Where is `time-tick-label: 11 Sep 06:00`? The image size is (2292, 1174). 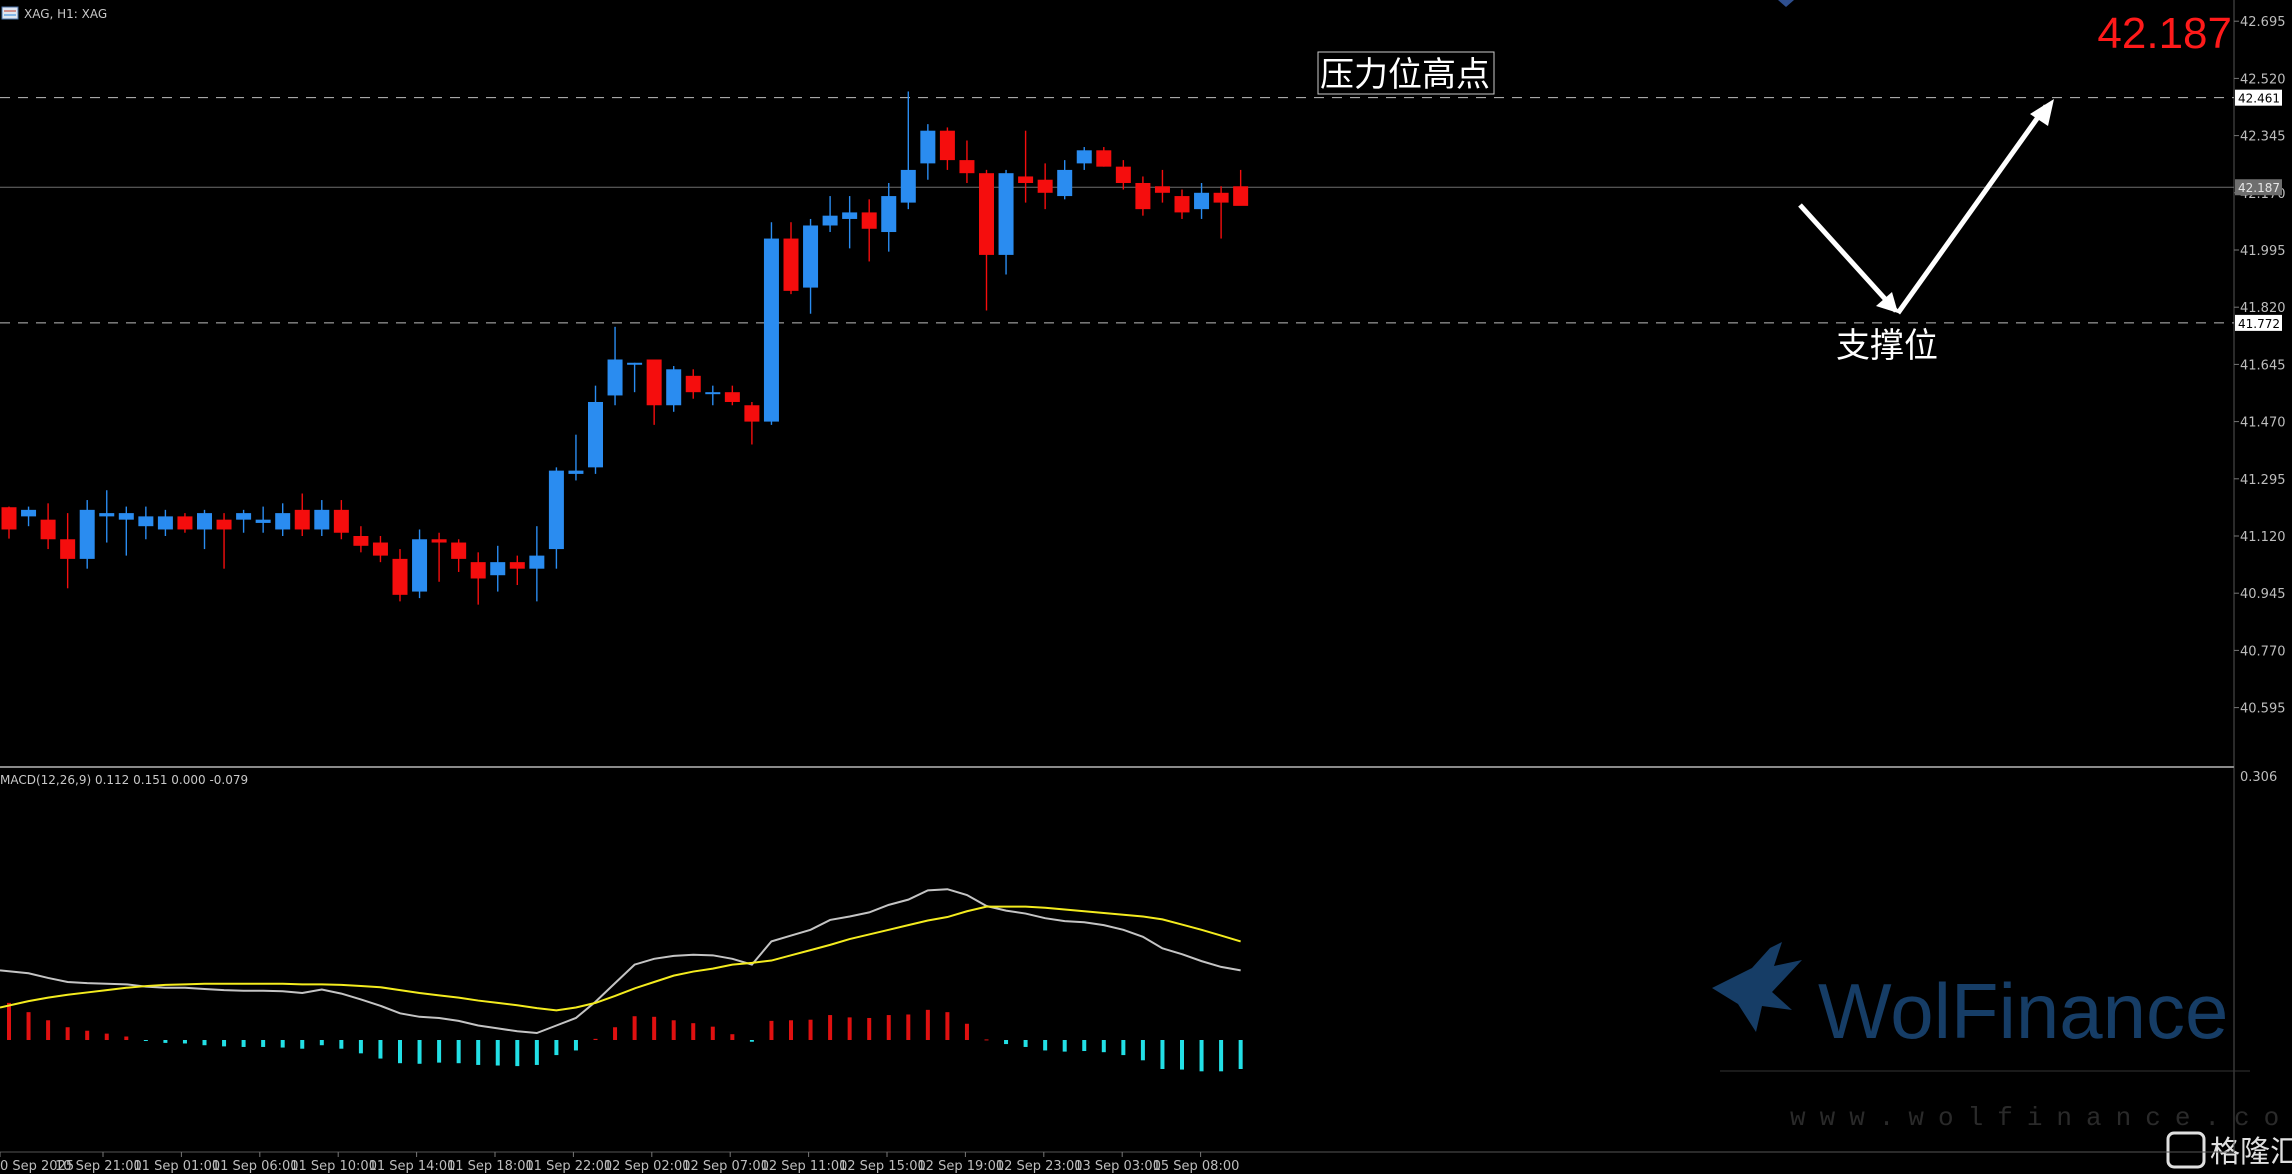
time-tick-label: 11 Sep 06:00 is located at coordinates (255, 1166).